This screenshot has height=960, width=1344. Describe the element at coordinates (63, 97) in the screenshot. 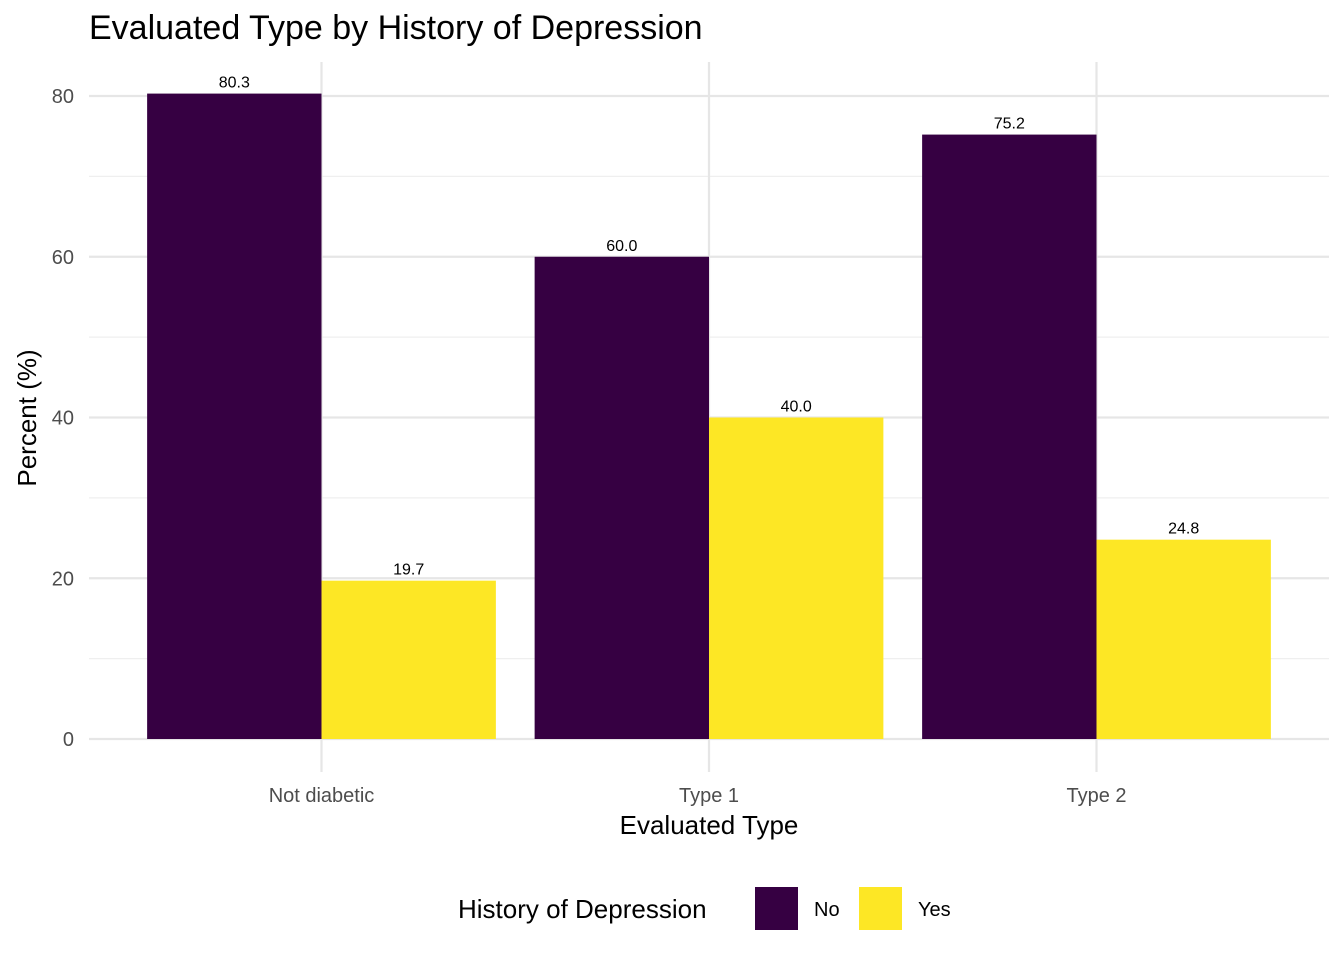

I see `y-tick-label: 80` at that location.